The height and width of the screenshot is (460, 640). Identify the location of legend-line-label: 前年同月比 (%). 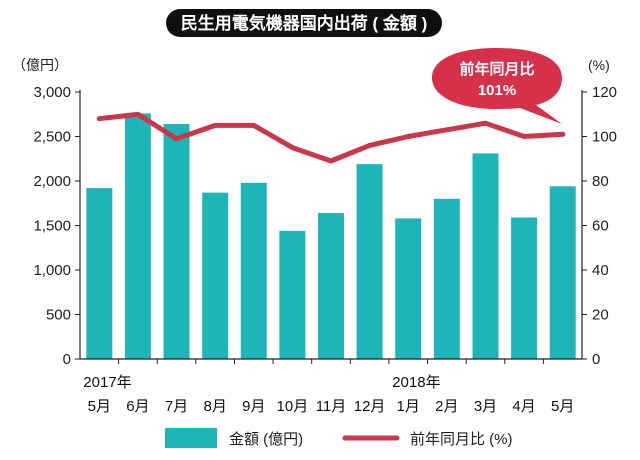
(461, 439).